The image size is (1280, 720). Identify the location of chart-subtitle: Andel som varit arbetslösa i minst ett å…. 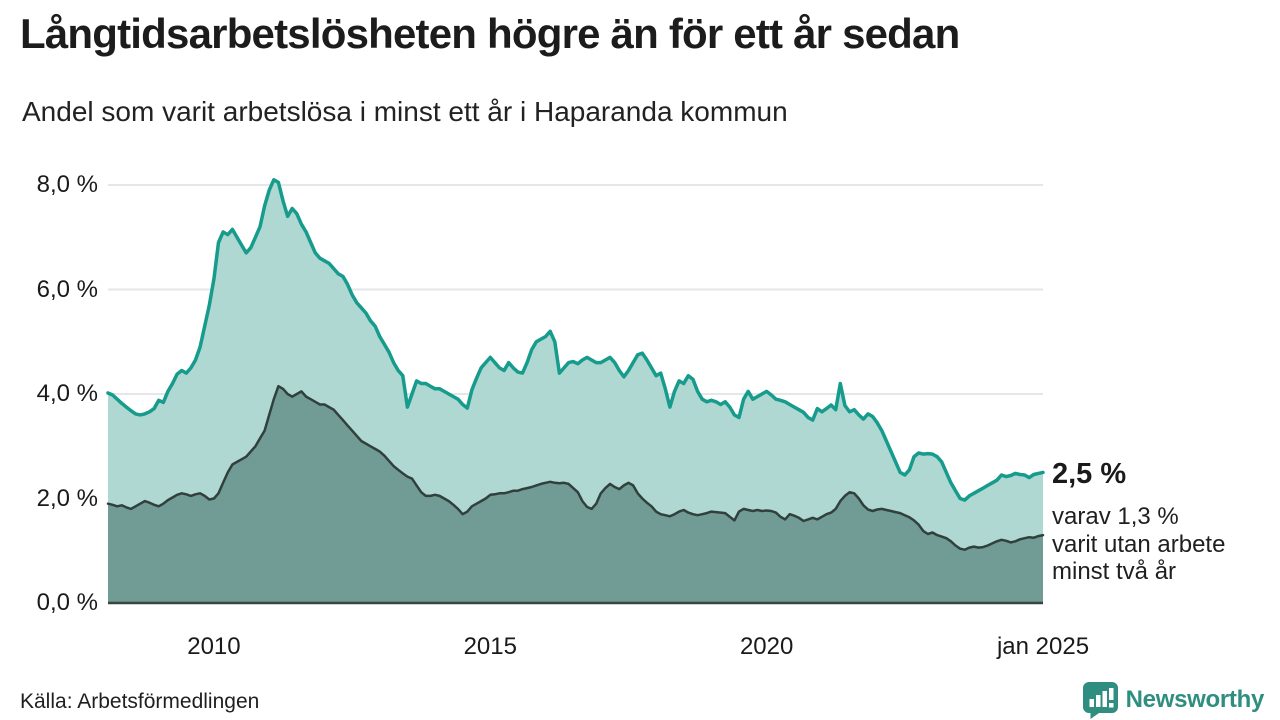
(405, 111).